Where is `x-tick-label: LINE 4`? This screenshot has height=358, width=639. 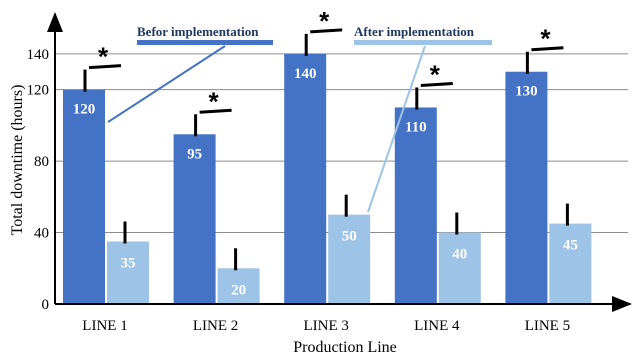 x-tick-label: LINE 4 is located at coordinates (437, 326).